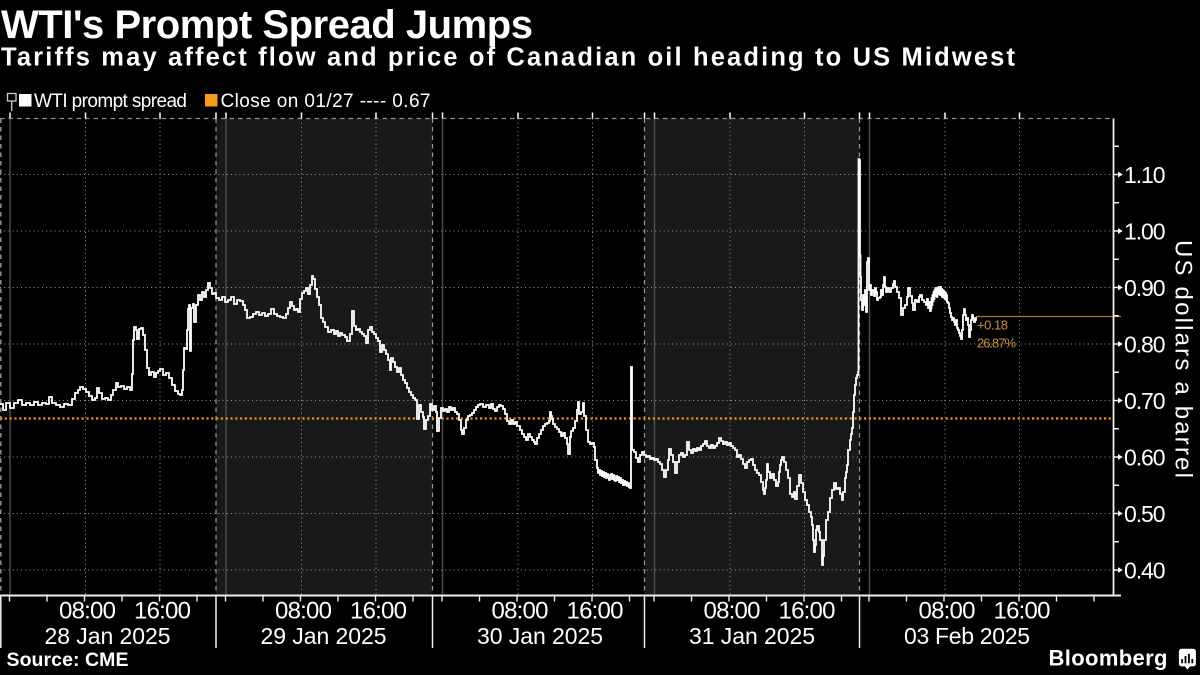  Describe the element at coordinates (1145, 231) in the screenshot. I see `svg-text: 1.00` at that location.